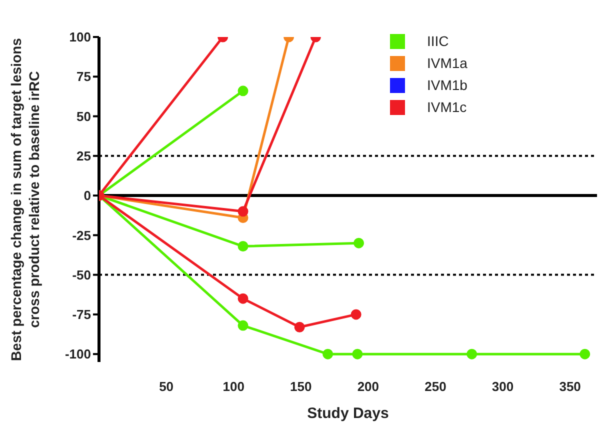 Image resolution: width=598 pixels, height=432 pixels. Describe the element at coordinates (83, 156) in the screenshot. I see `y-tick-label: 25` at that location.